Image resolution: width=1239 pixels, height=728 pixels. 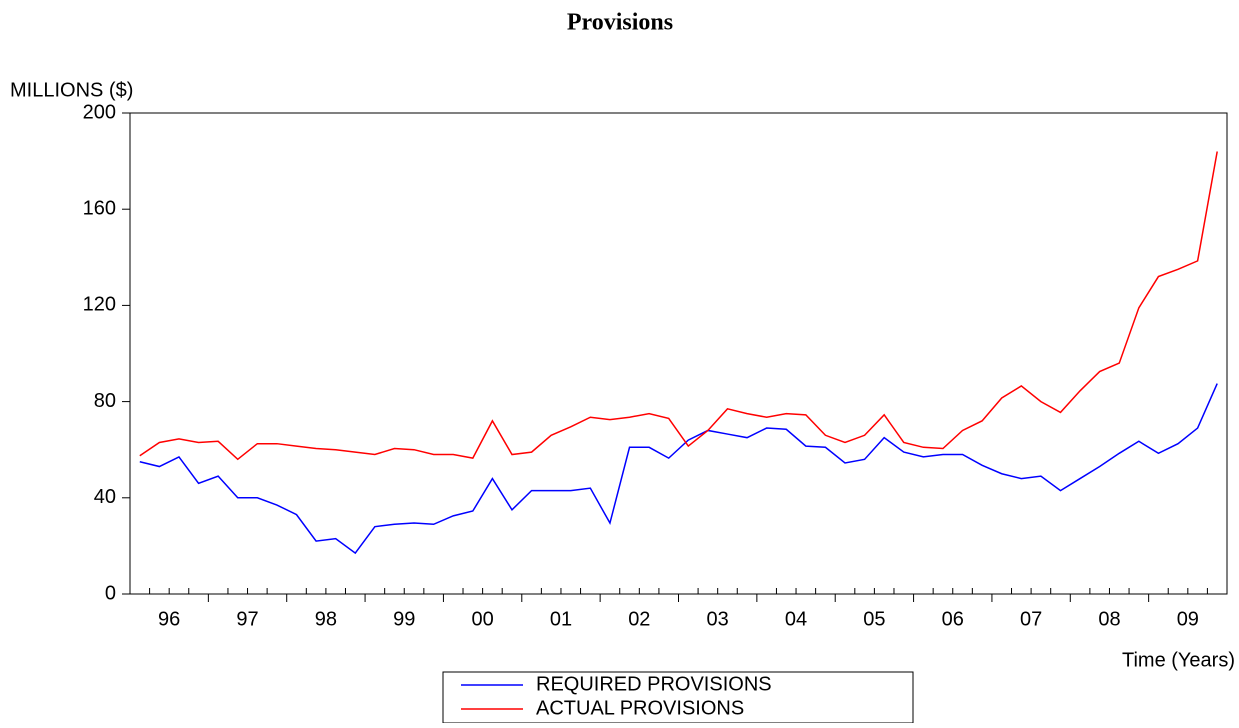 I want to click on x-tick-label: 03, so click(x=718, y=619).